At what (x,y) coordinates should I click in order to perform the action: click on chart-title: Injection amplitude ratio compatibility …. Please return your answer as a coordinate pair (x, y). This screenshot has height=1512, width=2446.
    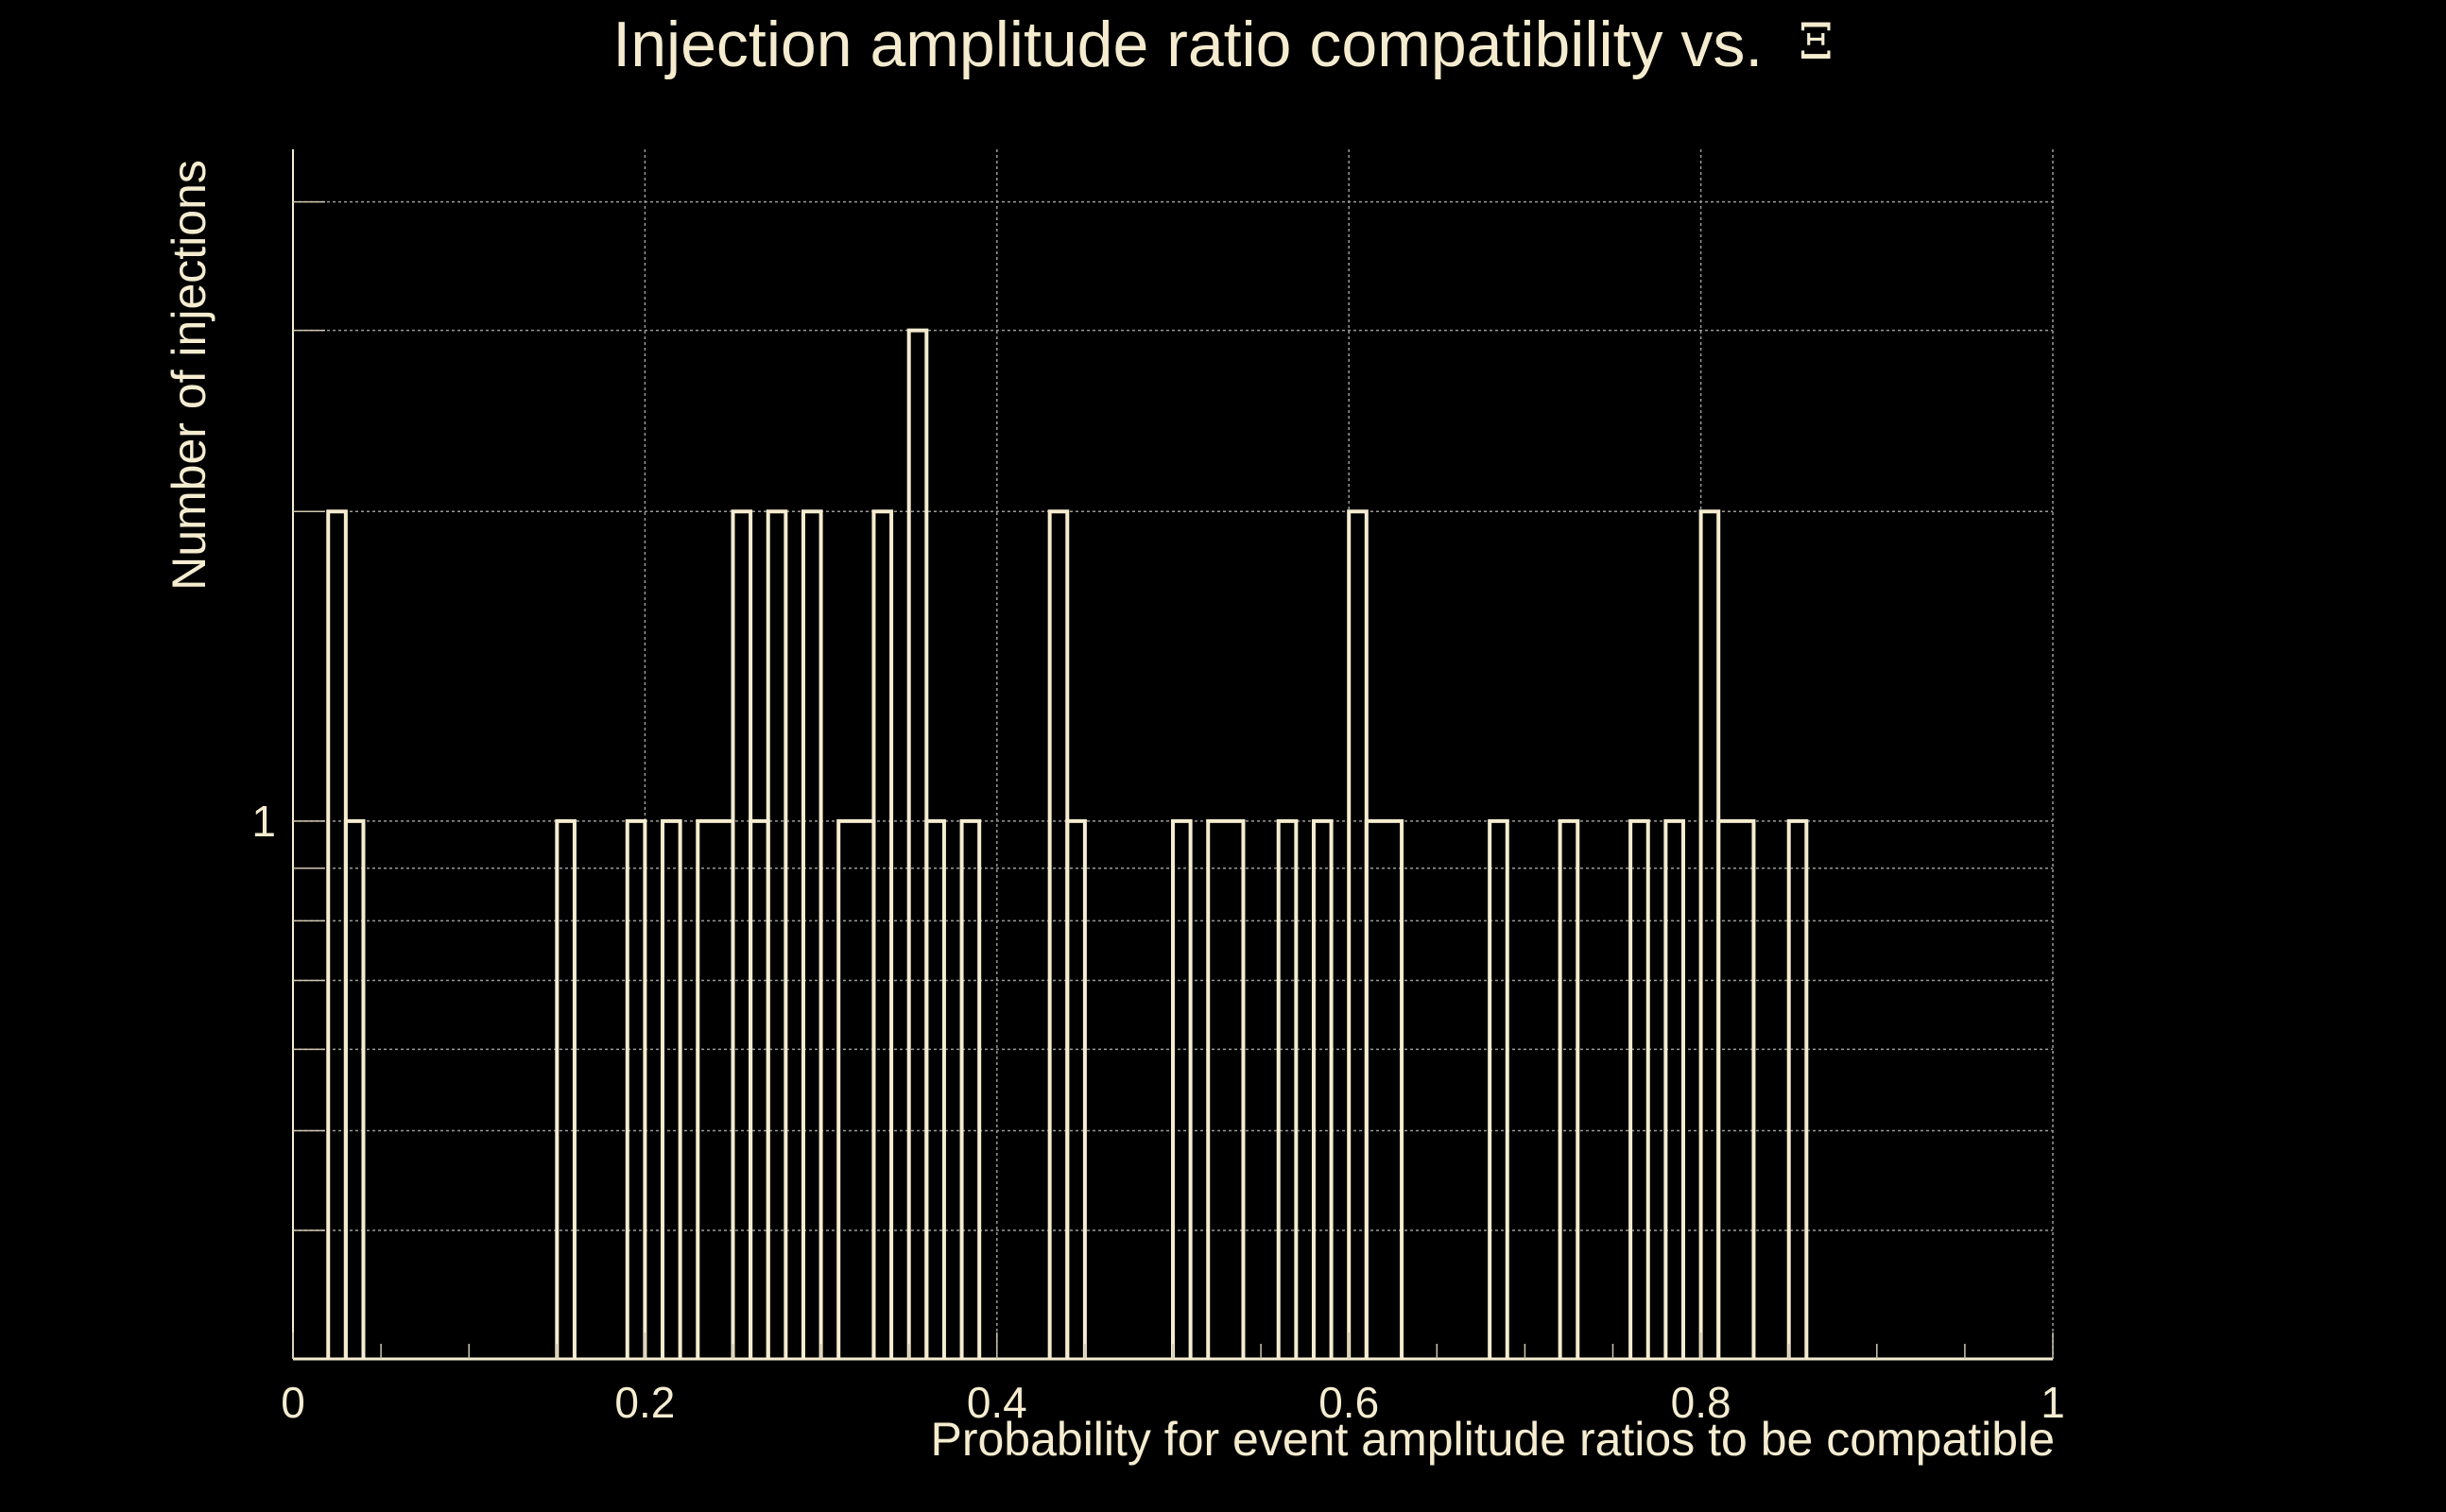
    Looking at the image, I should click on (1223, 44).